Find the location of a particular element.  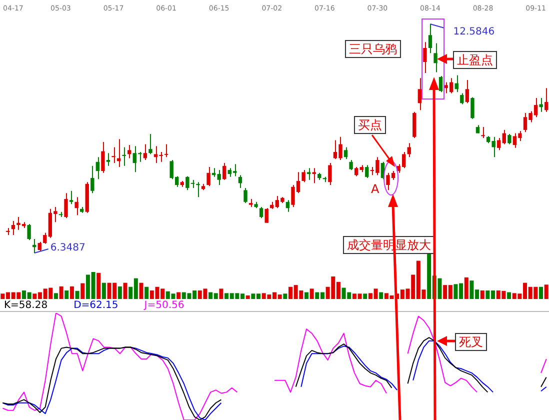

text: J=50.56 is located at coordinates (164, 305).